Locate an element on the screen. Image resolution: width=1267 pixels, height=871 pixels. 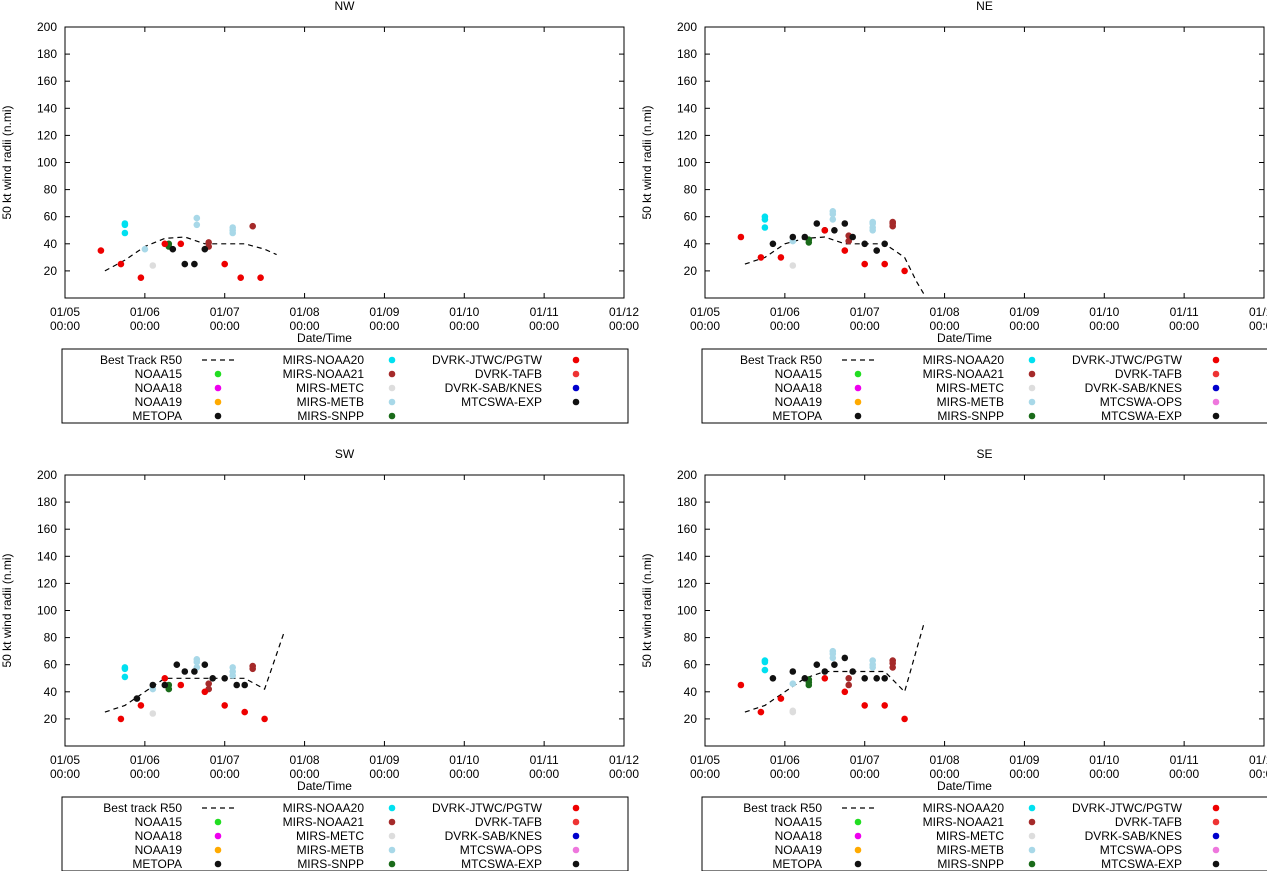
y-tick-label: 20 is located at coordinates (51, 719).